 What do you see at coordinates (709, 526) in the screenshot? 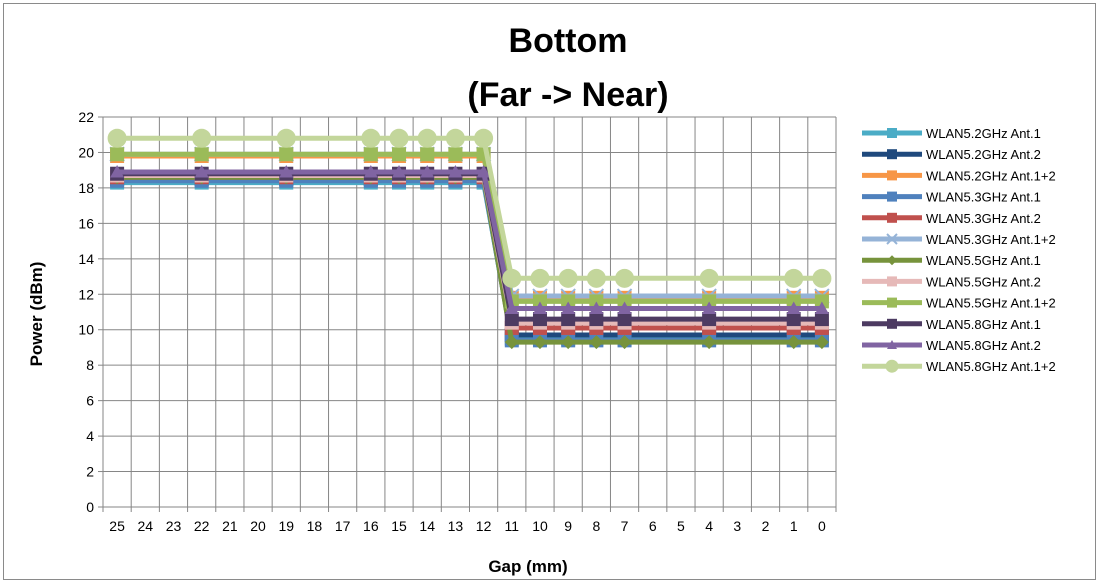
I see `x-tick-label: 4` at bounding box center [709, 526].